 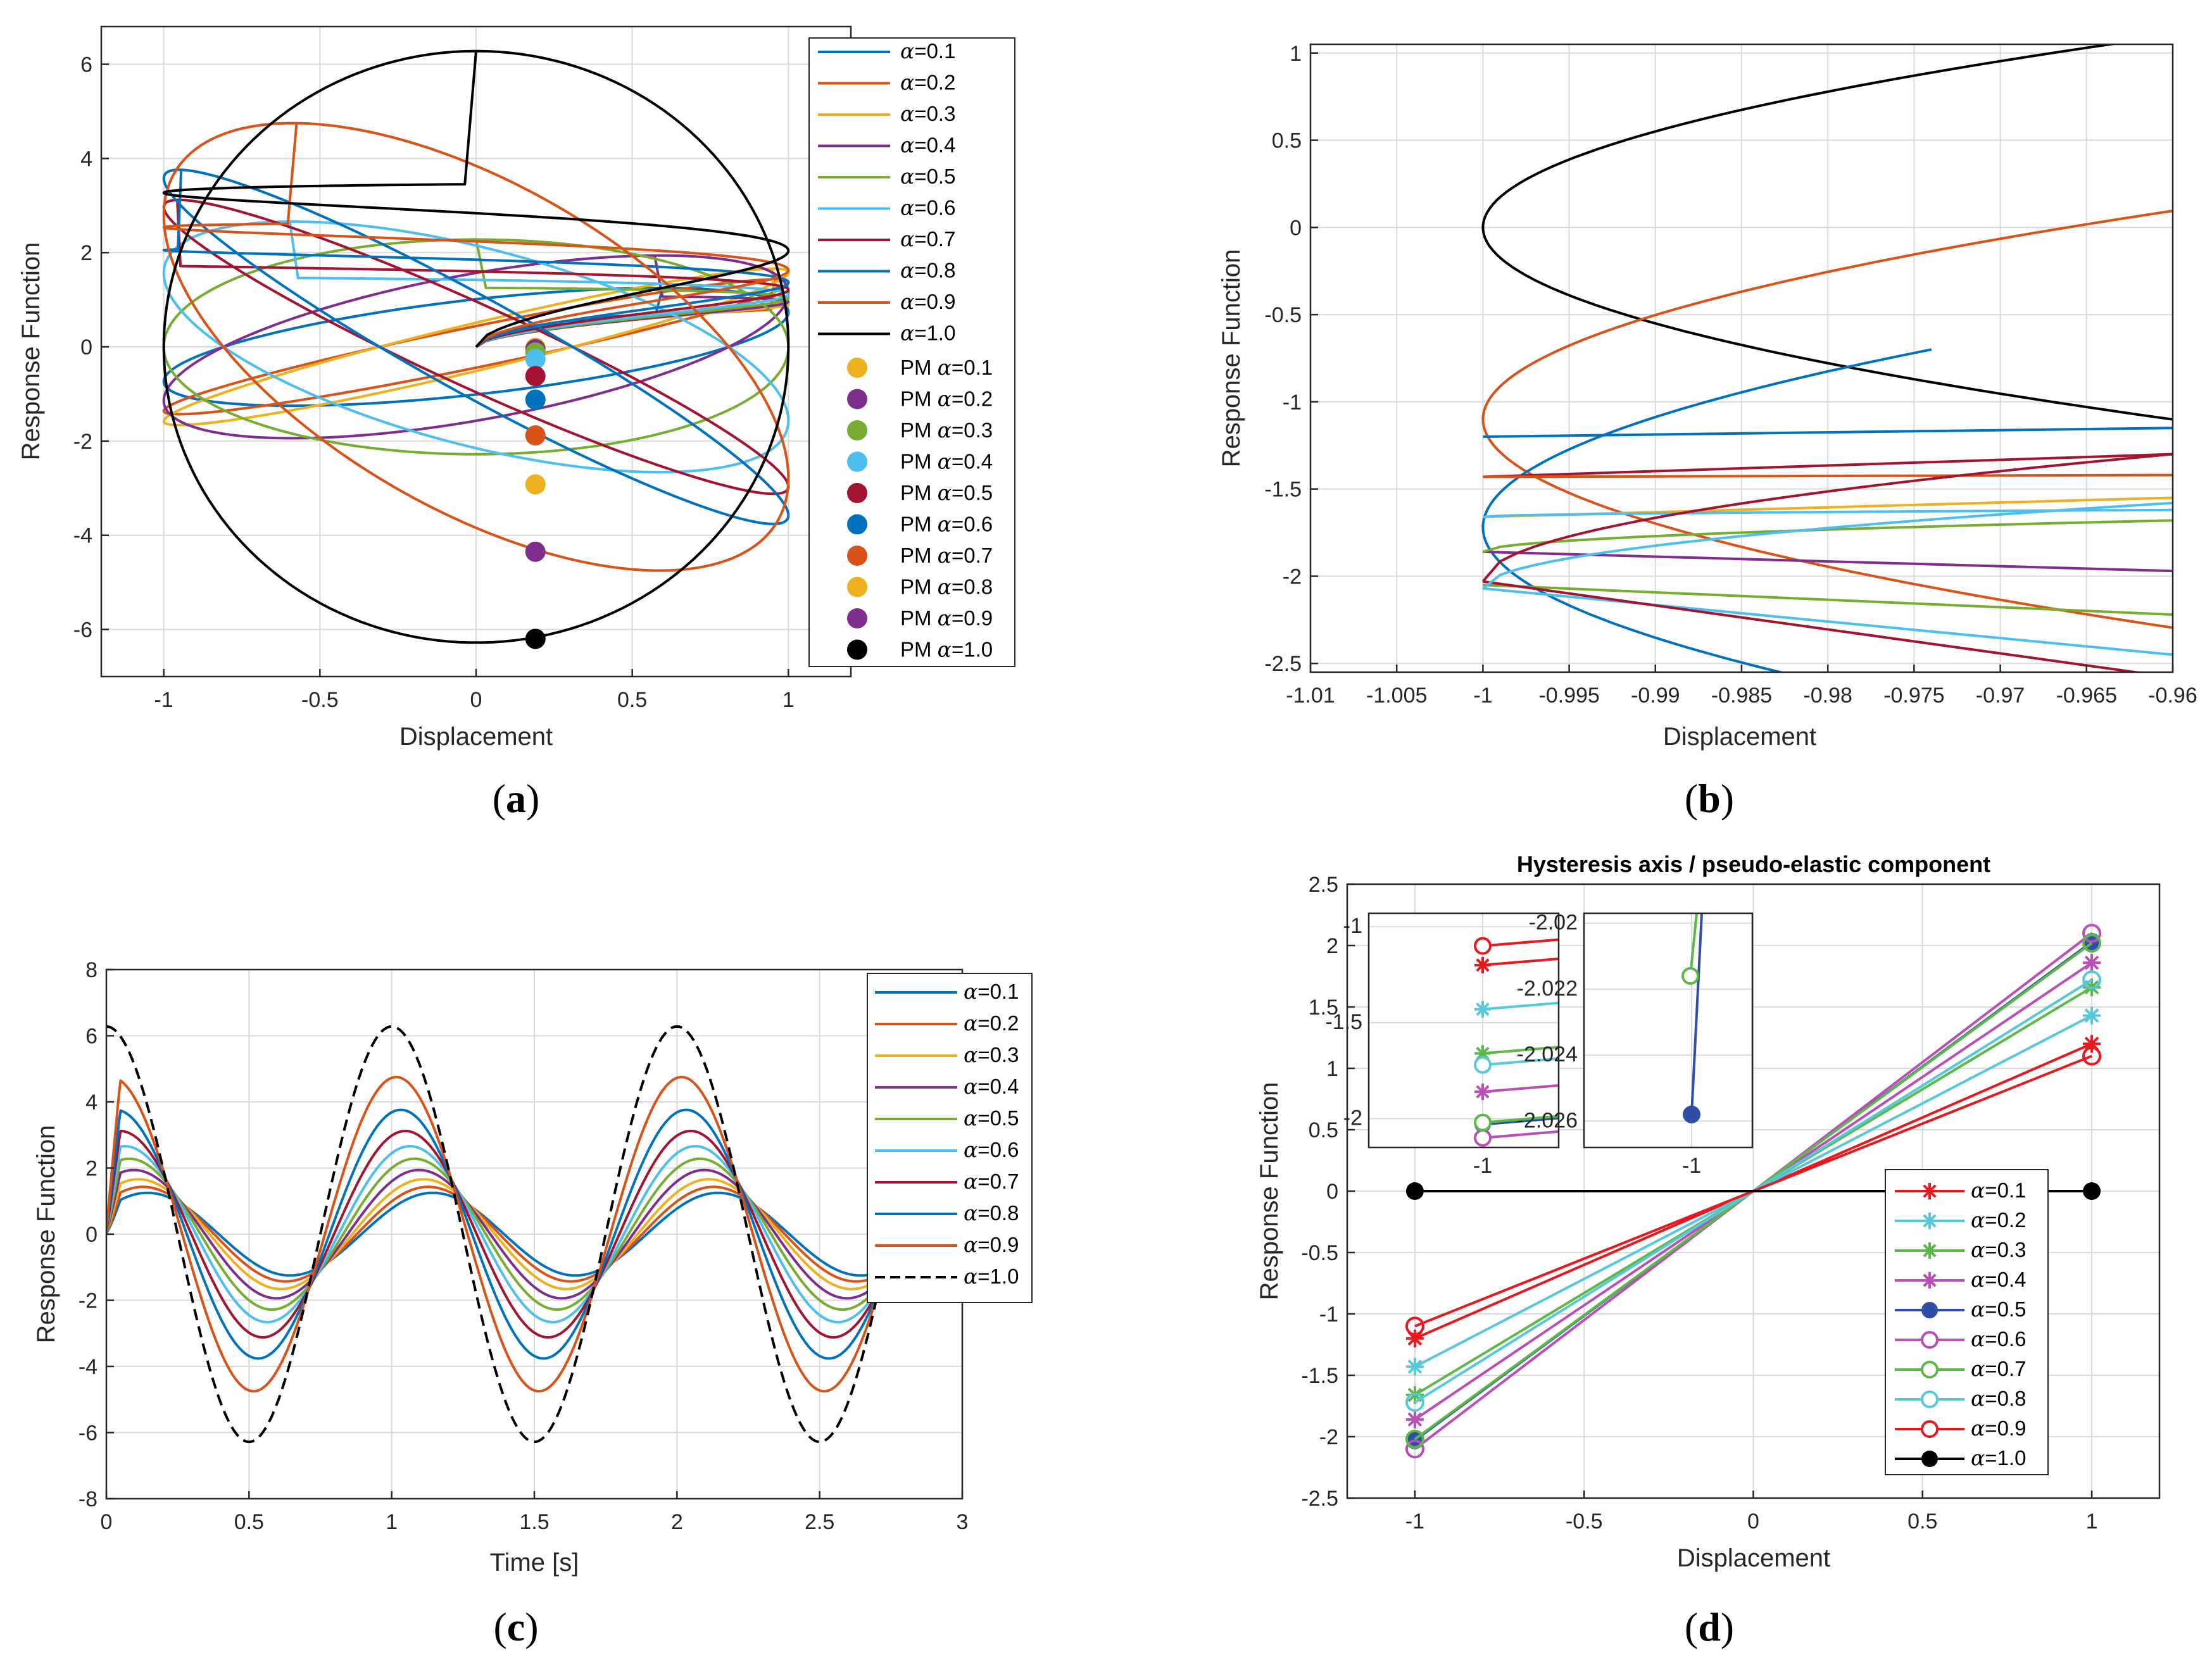 What do you see at coordinates (1998, 1398) in the screenshot?
I see `legend-label: α=0.8` at bounding box center [1998, 1398].